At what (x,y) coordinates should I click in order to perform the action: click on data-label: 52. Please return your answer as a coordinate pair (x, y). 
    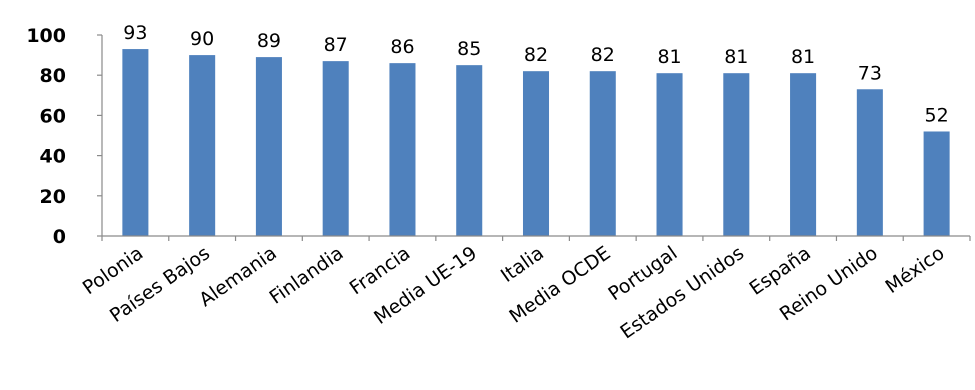
    Looking at the image, I should click on (937, 115).